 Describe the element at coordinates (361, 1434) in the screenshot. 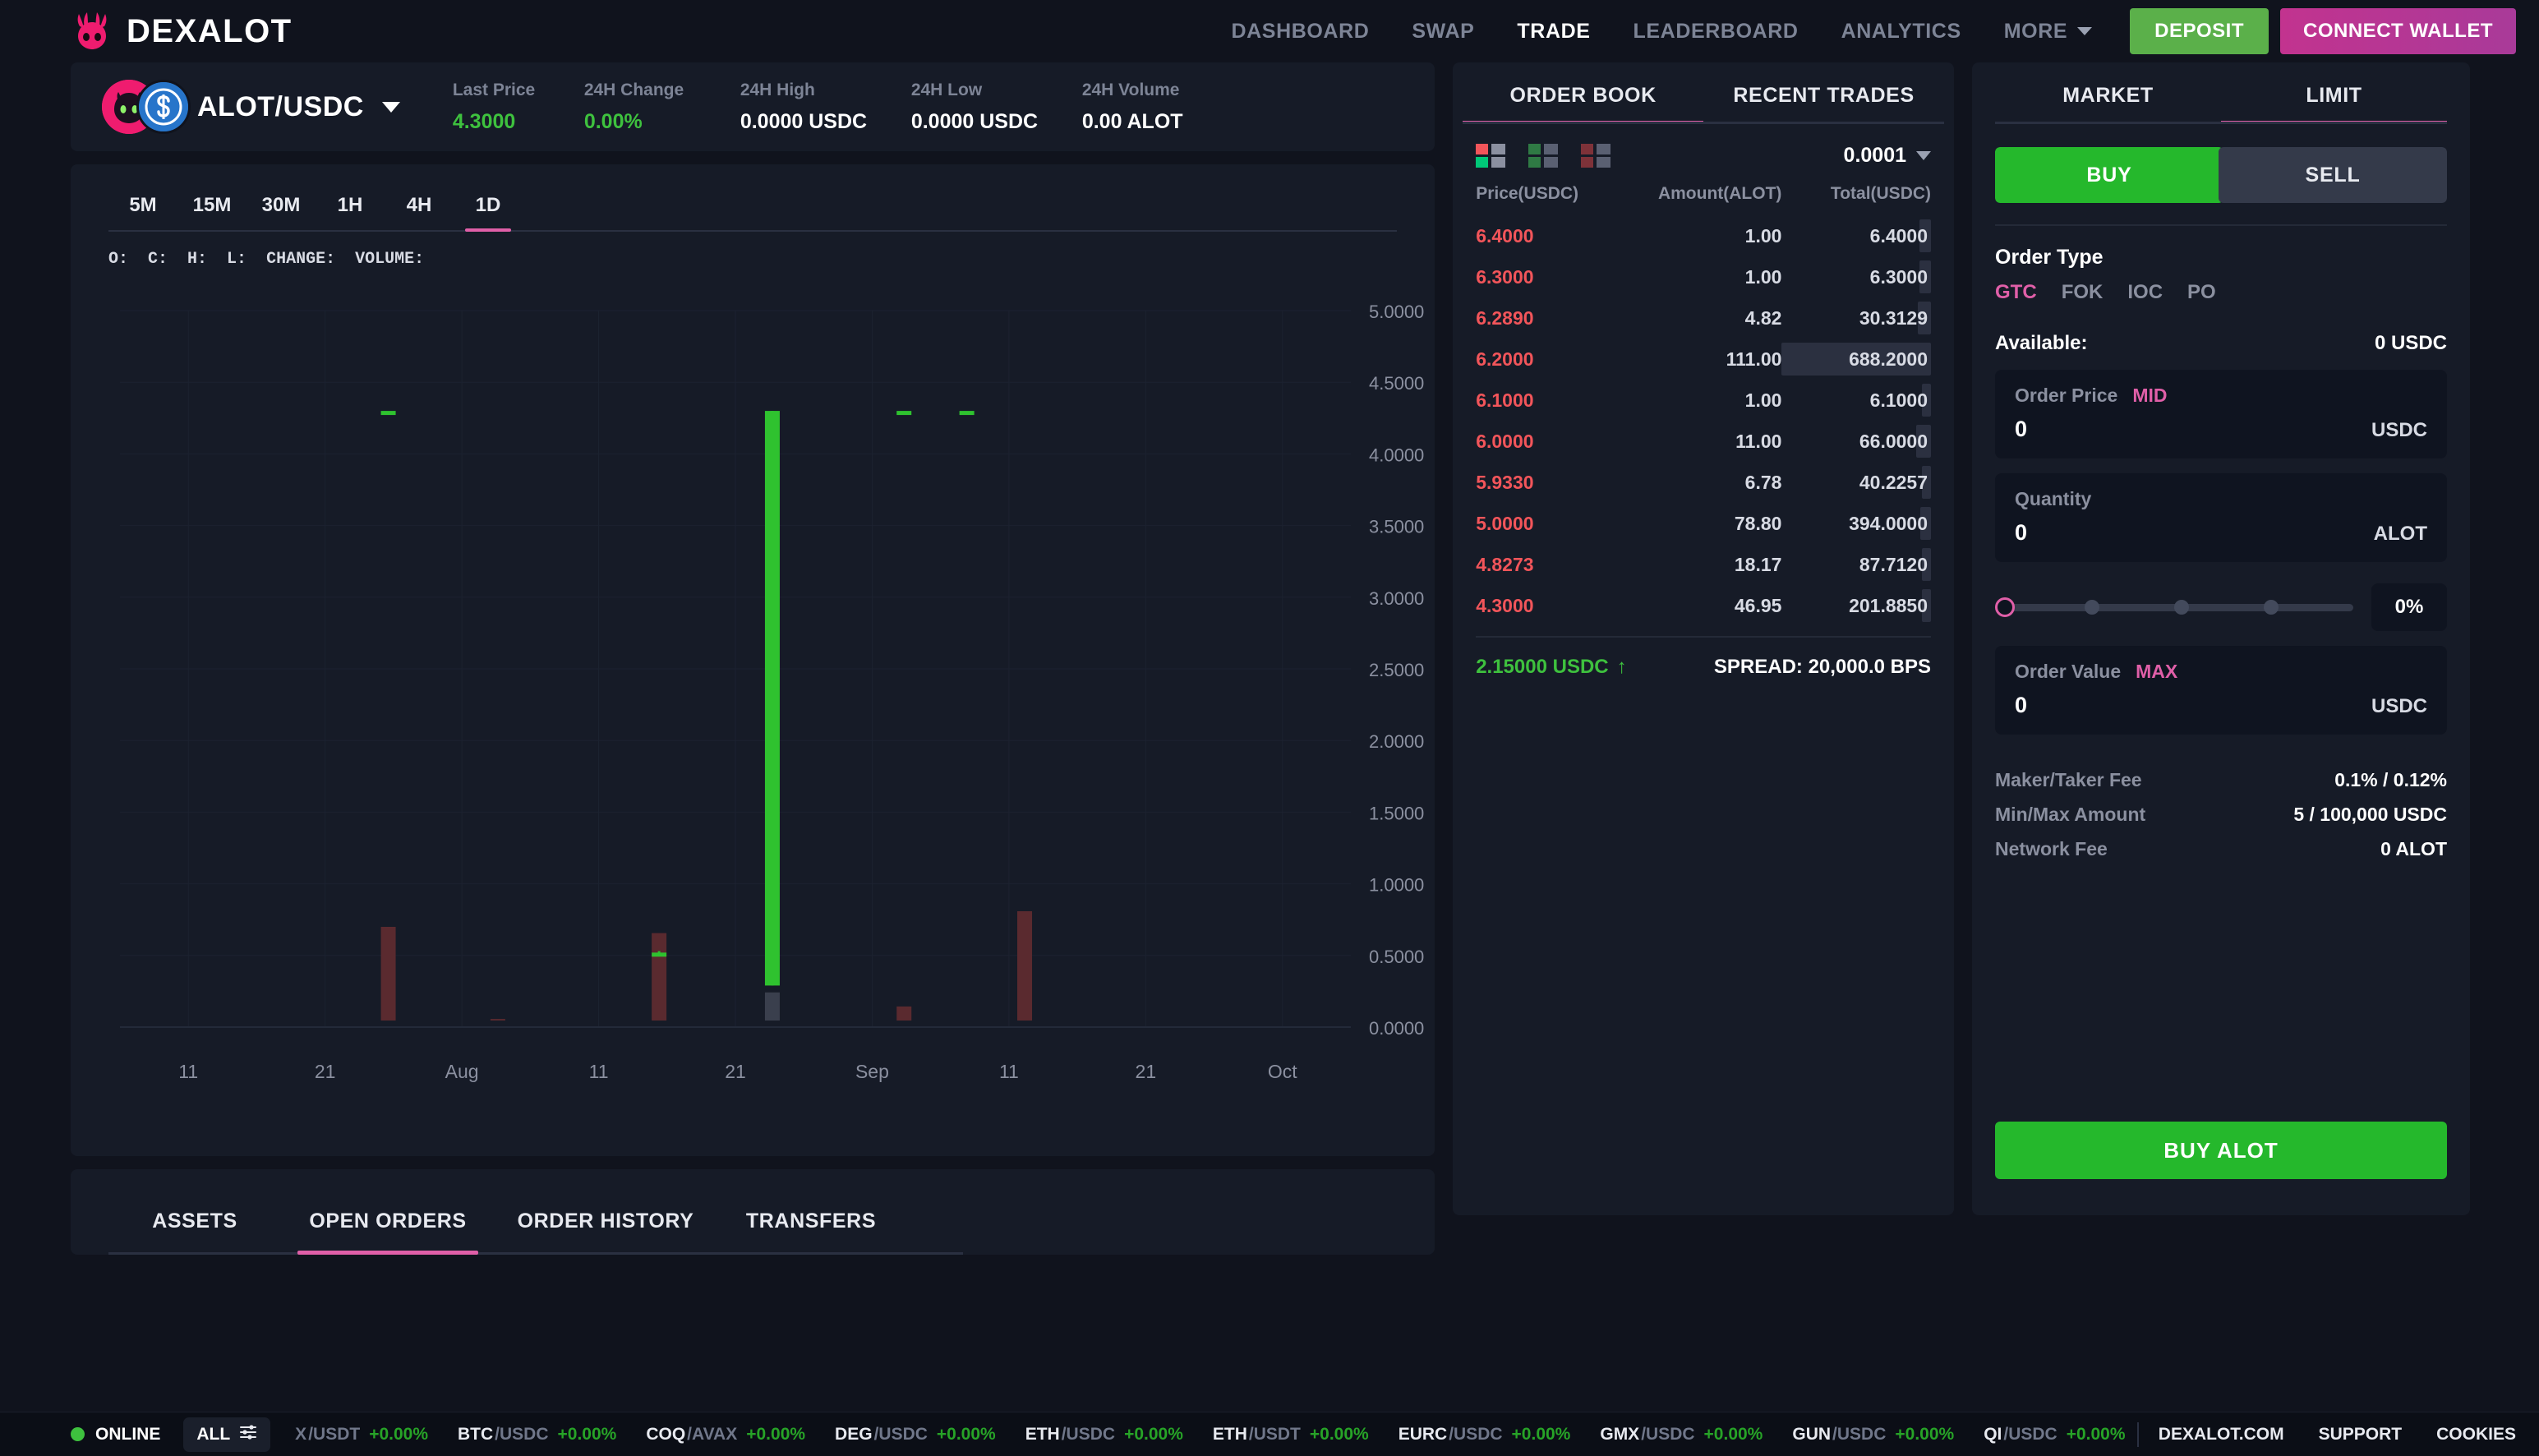

I see `ticker-item: X/USDT +0.00%` at that location.